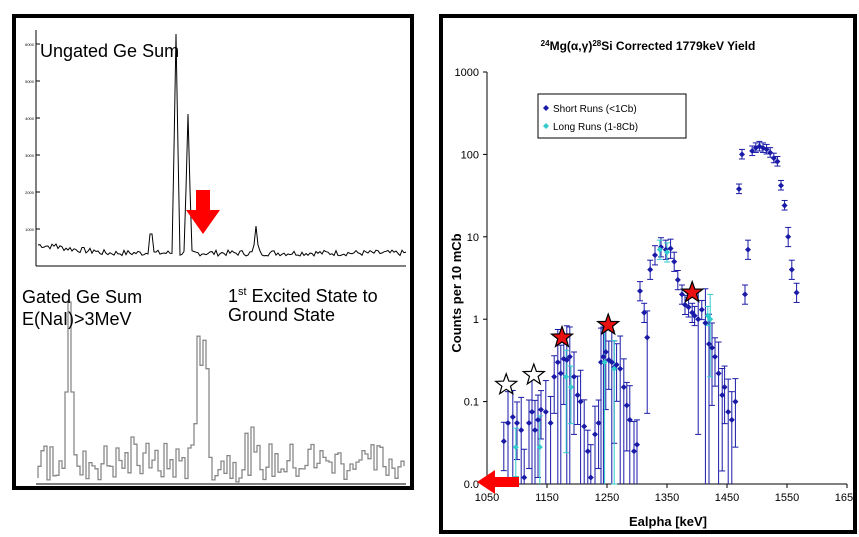  Describe the element at coordinates (77, 319) in the screenshot. I see `nai-energy-cut-label: E(NaI)>3MeV` at that location.